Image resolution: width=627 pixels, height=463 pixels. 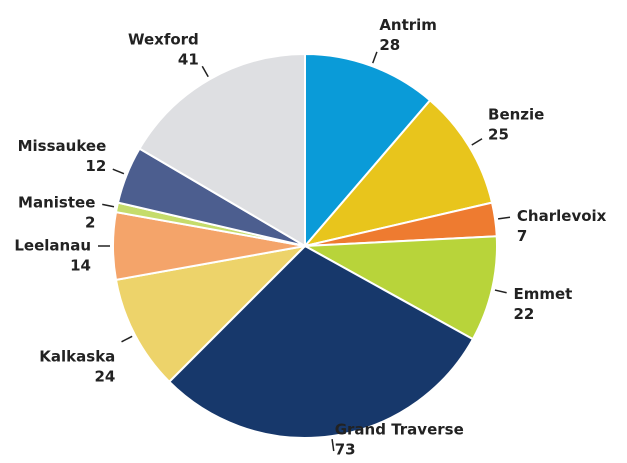 What do you see at coordinates (516, 115) in the screenshot?
I see `slice-label: Benzie` at bounding box center [516, 115].